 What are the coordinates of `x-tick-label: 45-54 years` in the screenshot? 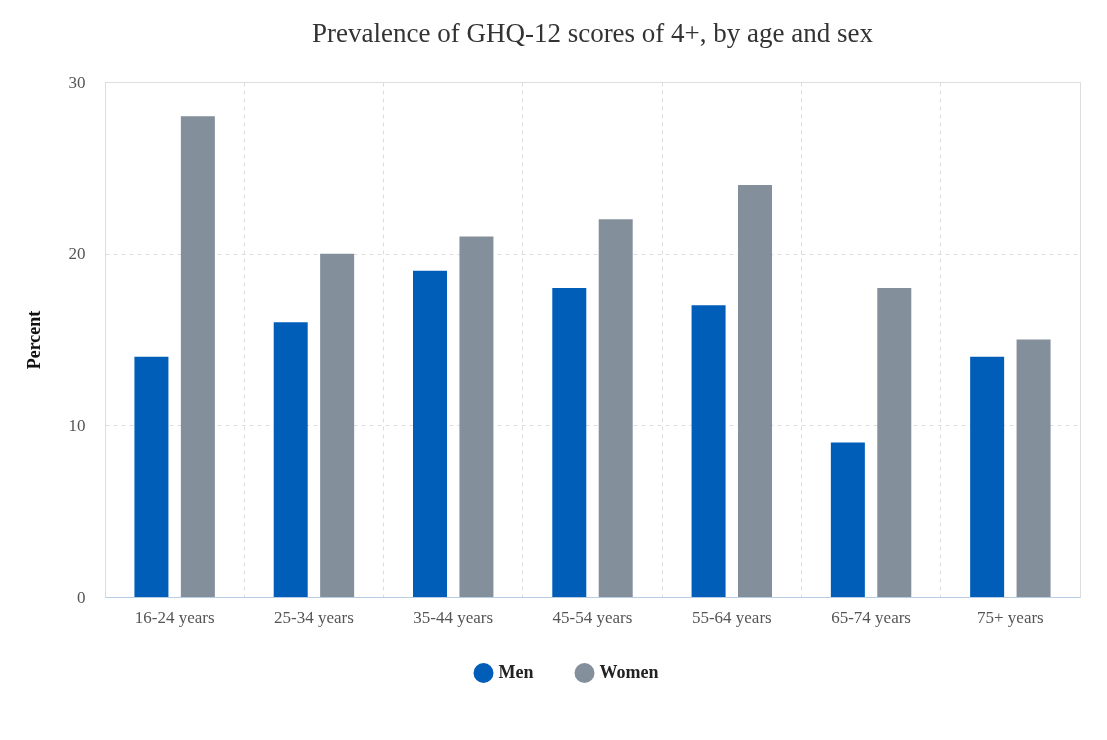 It's located at (592, 617).